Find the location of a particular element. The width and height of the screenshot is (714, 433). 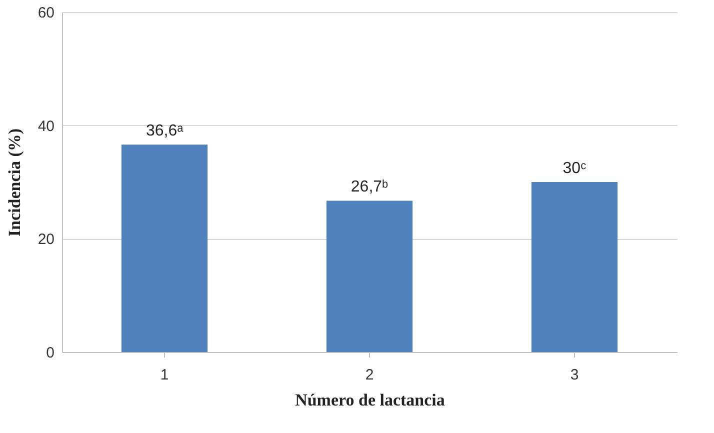

x-tick-label: 1 is located at coordinates (164, 375).